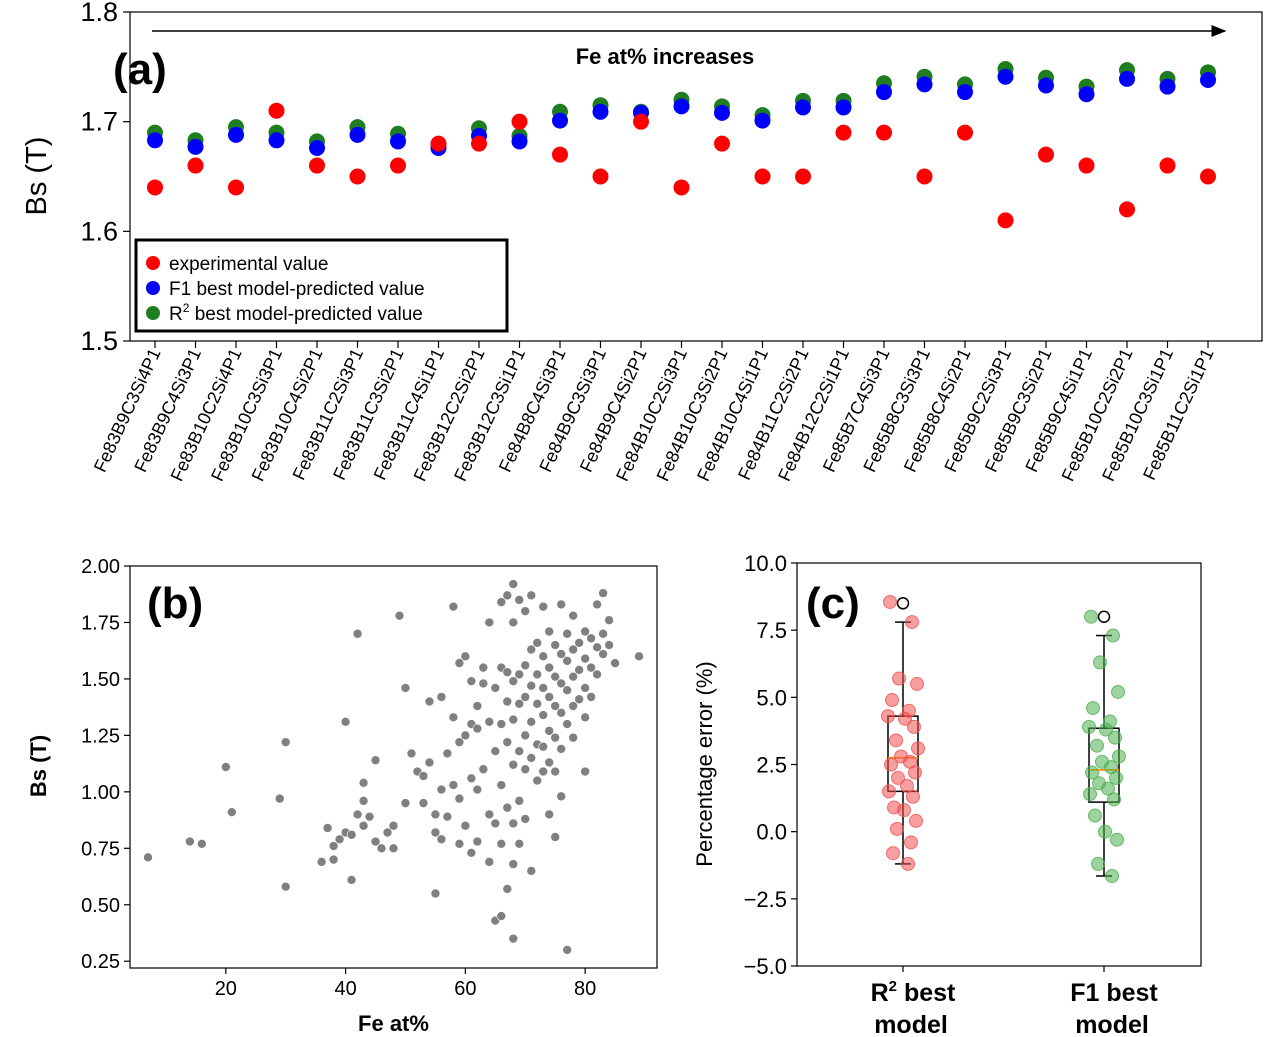  What do you see at coordinates (1104, 616) in the screenshot?
I see `panel-c-outlier` at bounding box center [1104, 616].